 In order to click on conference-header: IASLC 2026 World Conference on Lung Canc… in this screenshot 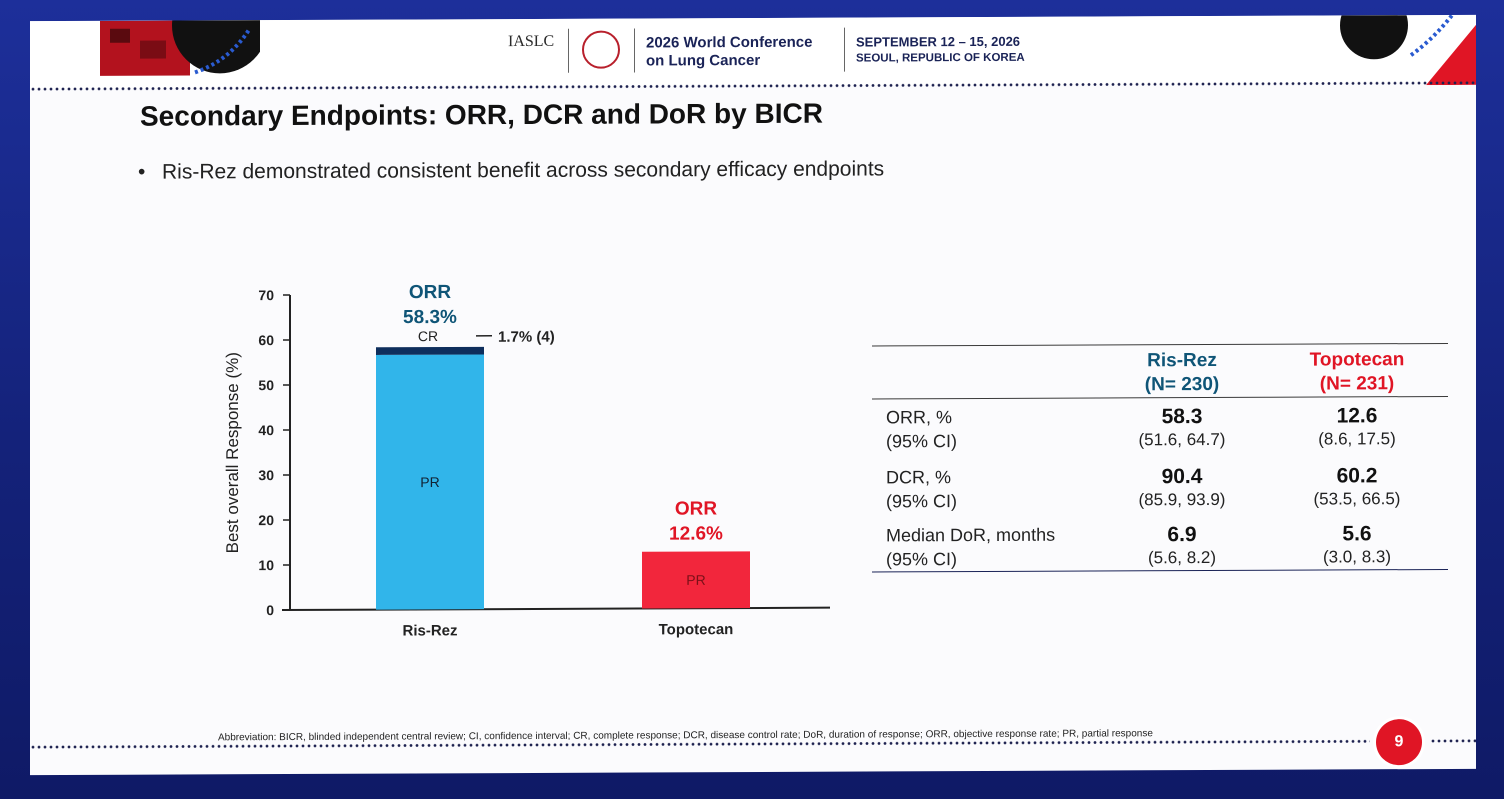, I will do `click(753, 52)`.